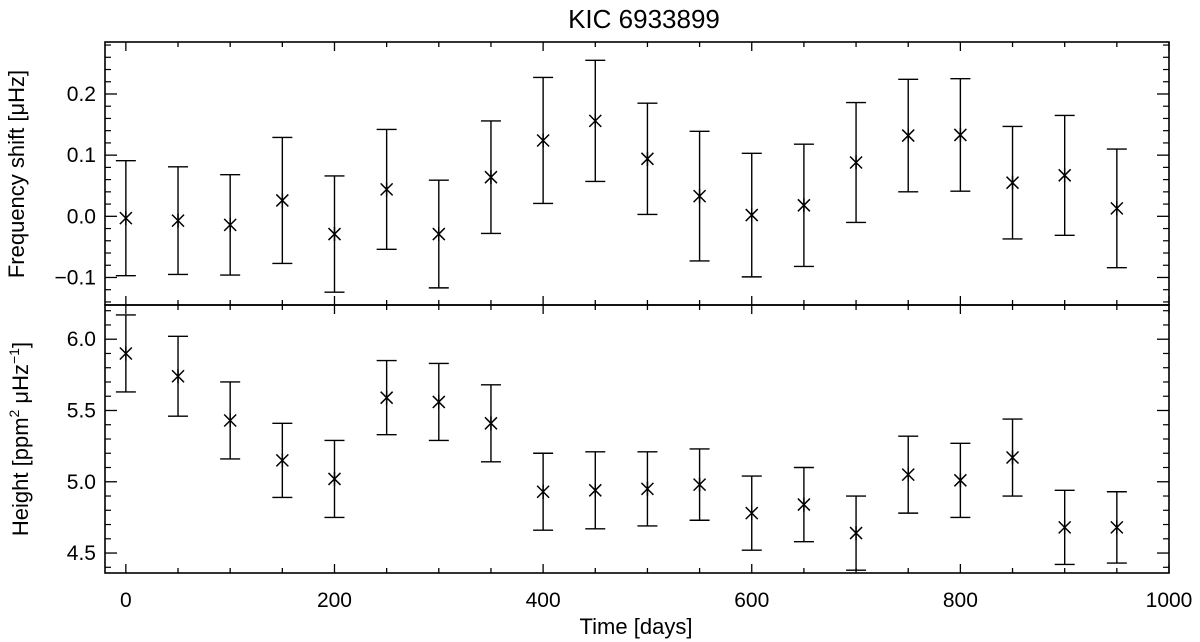 The width and height of the screenshot is (1200, 642). What do you see at coordinates (75, 277) in the screenshot?
I see `y-tick-label: −0.1` at bounding box center [75, 277].